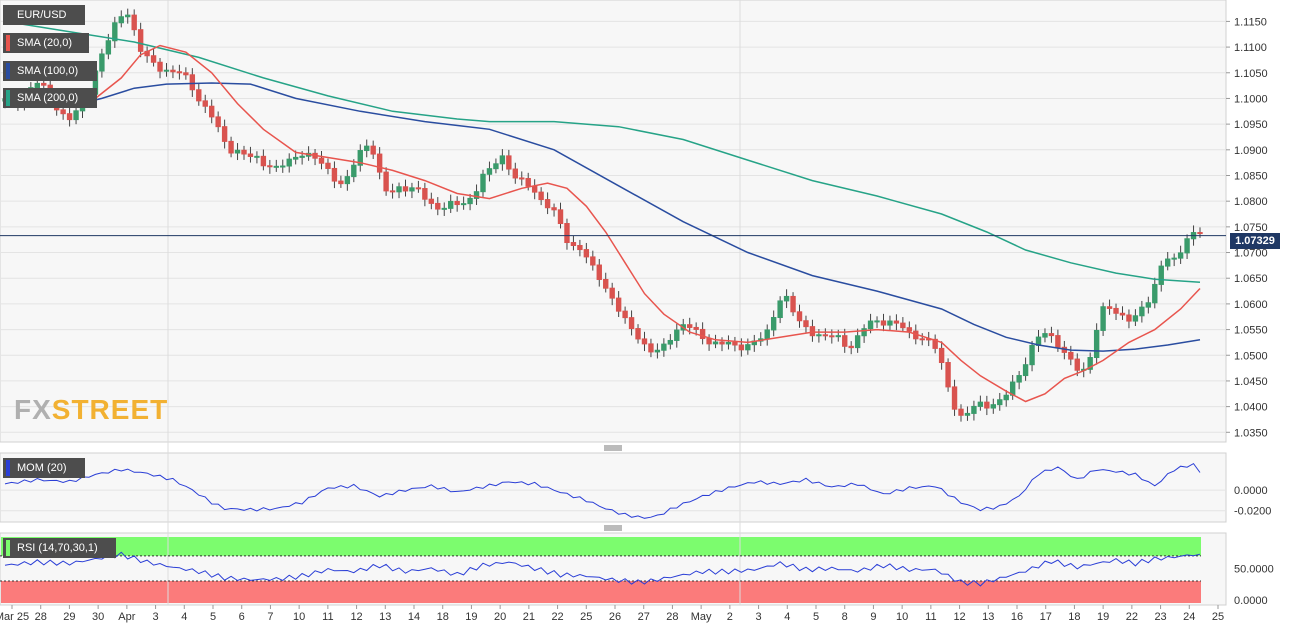  What do you see at coordinates (44, 468) in the screenshot?
I see `legend-mom: MOM (20)` at bounding box center [44, 468].